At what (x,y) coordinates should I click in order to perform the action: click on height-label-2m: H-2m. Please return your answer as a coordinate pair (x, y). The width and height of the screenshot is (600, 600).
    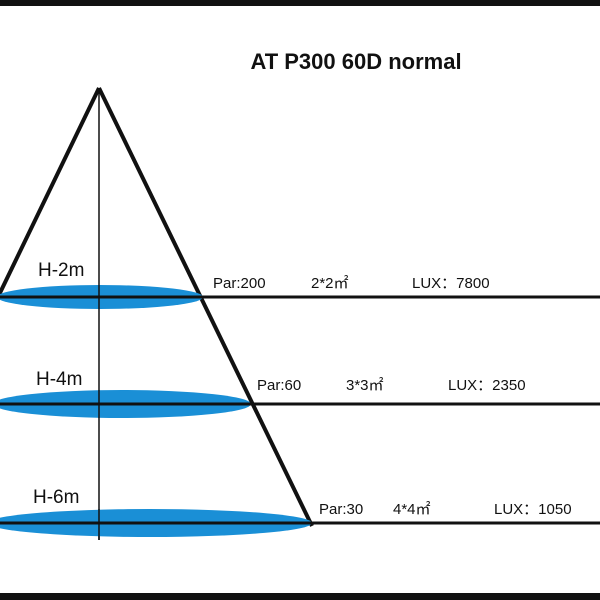
    Looking at the image, I should click on (61, 270).